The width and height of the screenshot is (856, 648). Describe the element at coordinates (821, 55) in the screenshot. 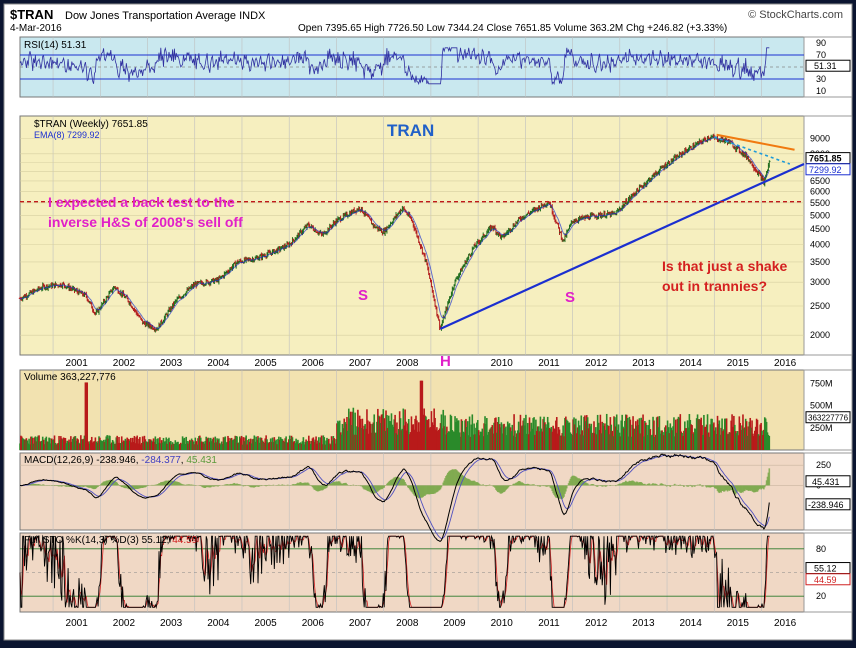

I see `rsi-tick-70: 70` at that location.